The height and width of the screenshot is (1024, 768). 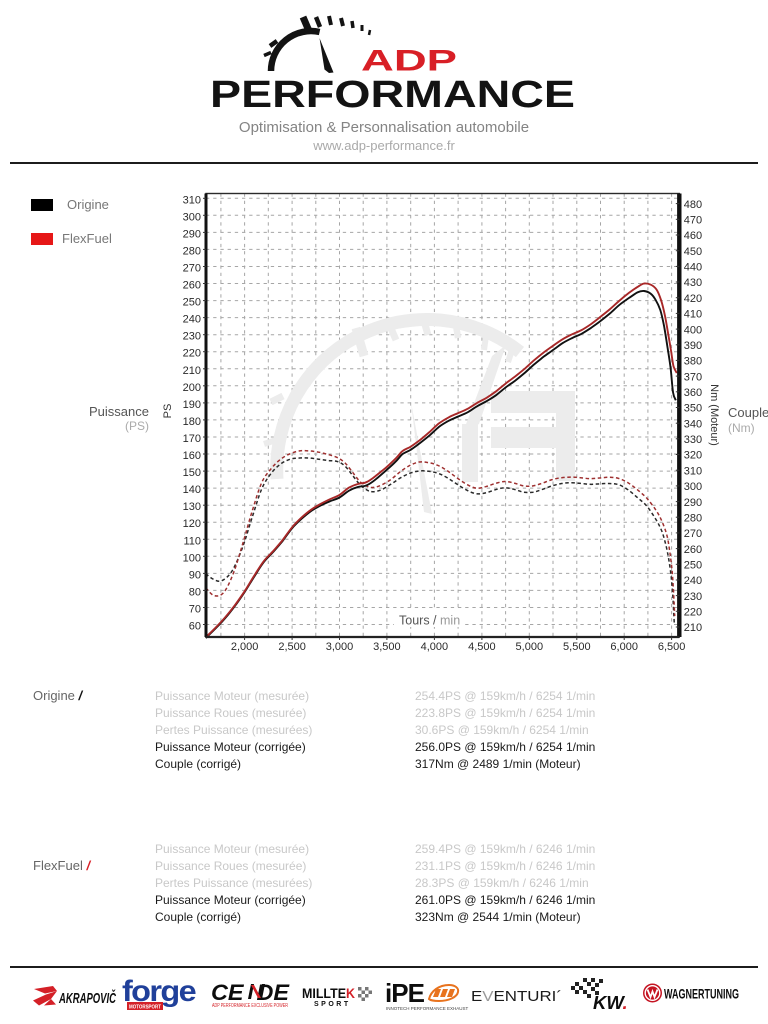 What do you see at coordinates (693, 424) in the screenshot?
I see `svg-text: 340` at bounding box center [693, 424].